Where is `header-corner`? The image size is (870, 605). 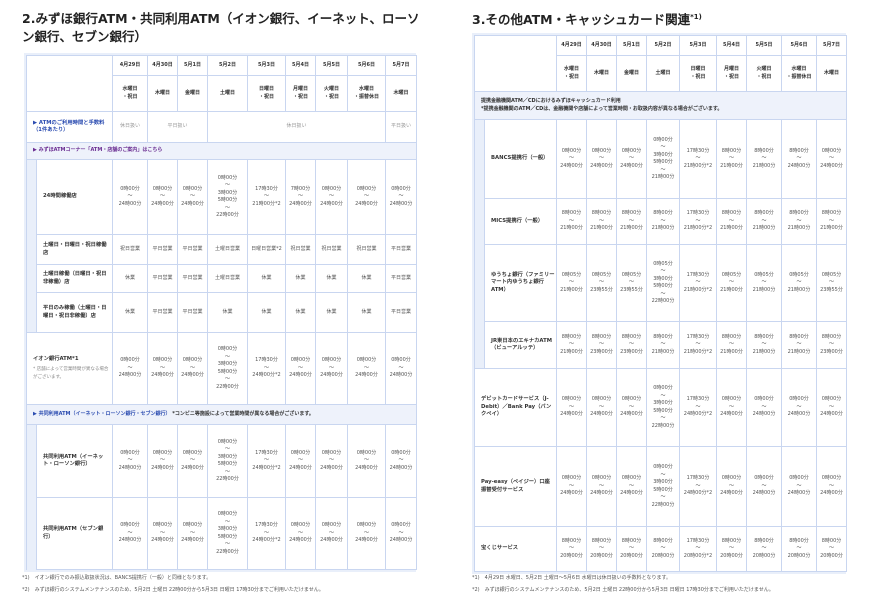 header-corner is located at coordinates (515, 63).